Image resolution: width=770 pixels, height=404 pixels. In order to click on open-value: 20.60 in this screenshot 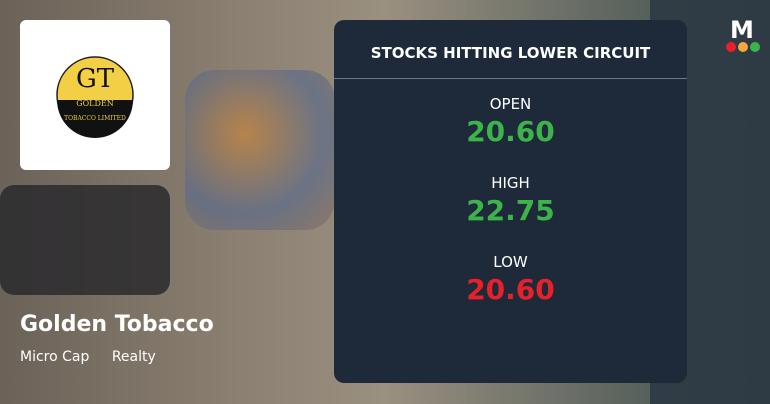, I will do `click(510, 131)`.